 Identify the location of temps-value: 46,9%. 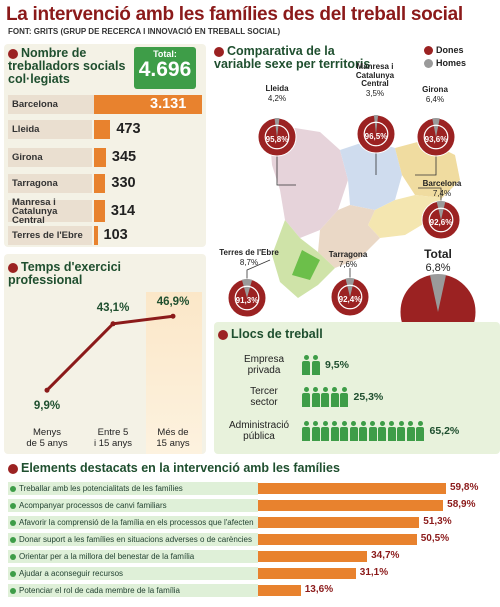
(173, 302).